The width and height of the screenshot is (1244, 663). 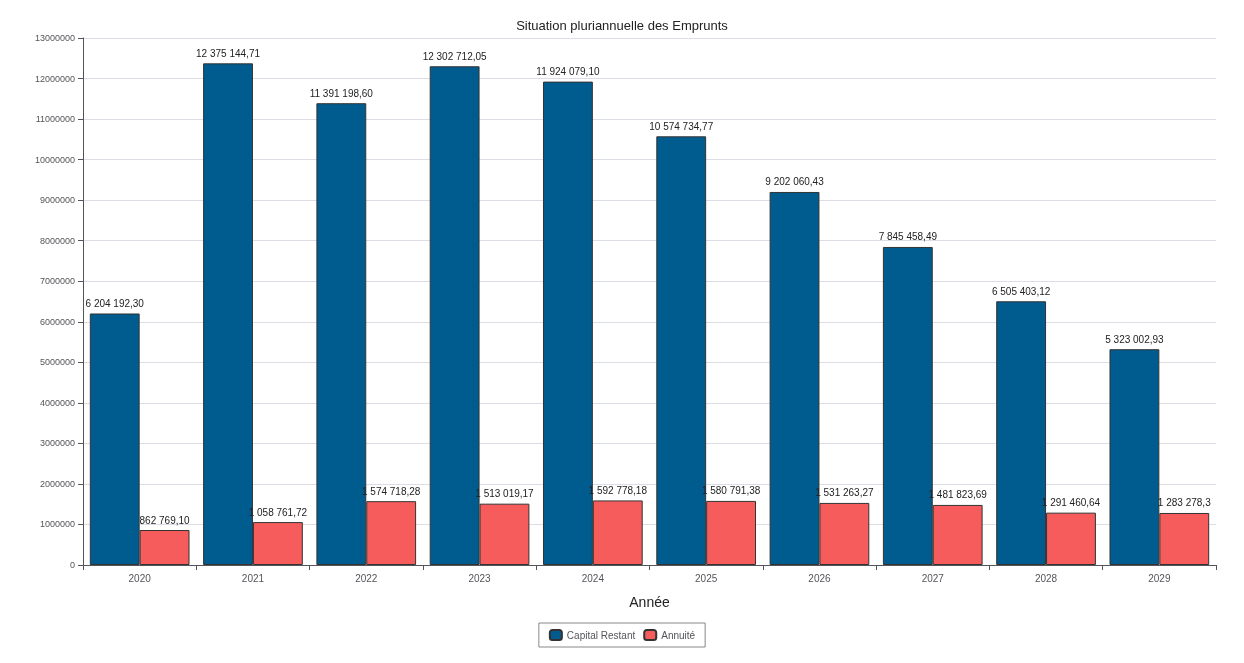 What do you see at coordinates (845, 493) in the screenshot?
I see `data-label: 1 531 263,27` at bounding box center [845, 493].